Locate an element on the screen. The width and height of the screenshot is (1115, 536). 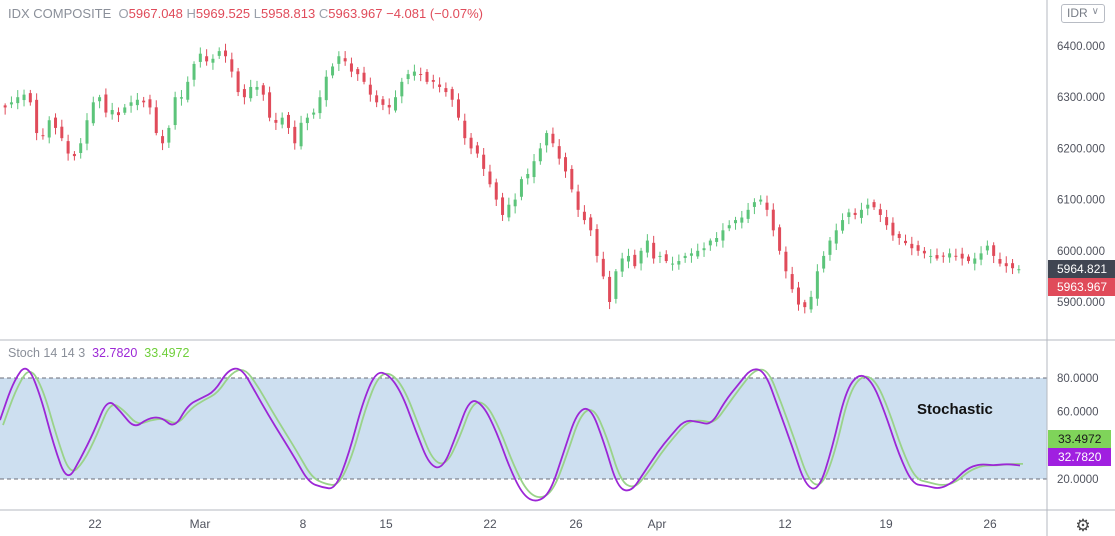
stochastic-annotation: Stochastic is located at coordinates (955, 409).